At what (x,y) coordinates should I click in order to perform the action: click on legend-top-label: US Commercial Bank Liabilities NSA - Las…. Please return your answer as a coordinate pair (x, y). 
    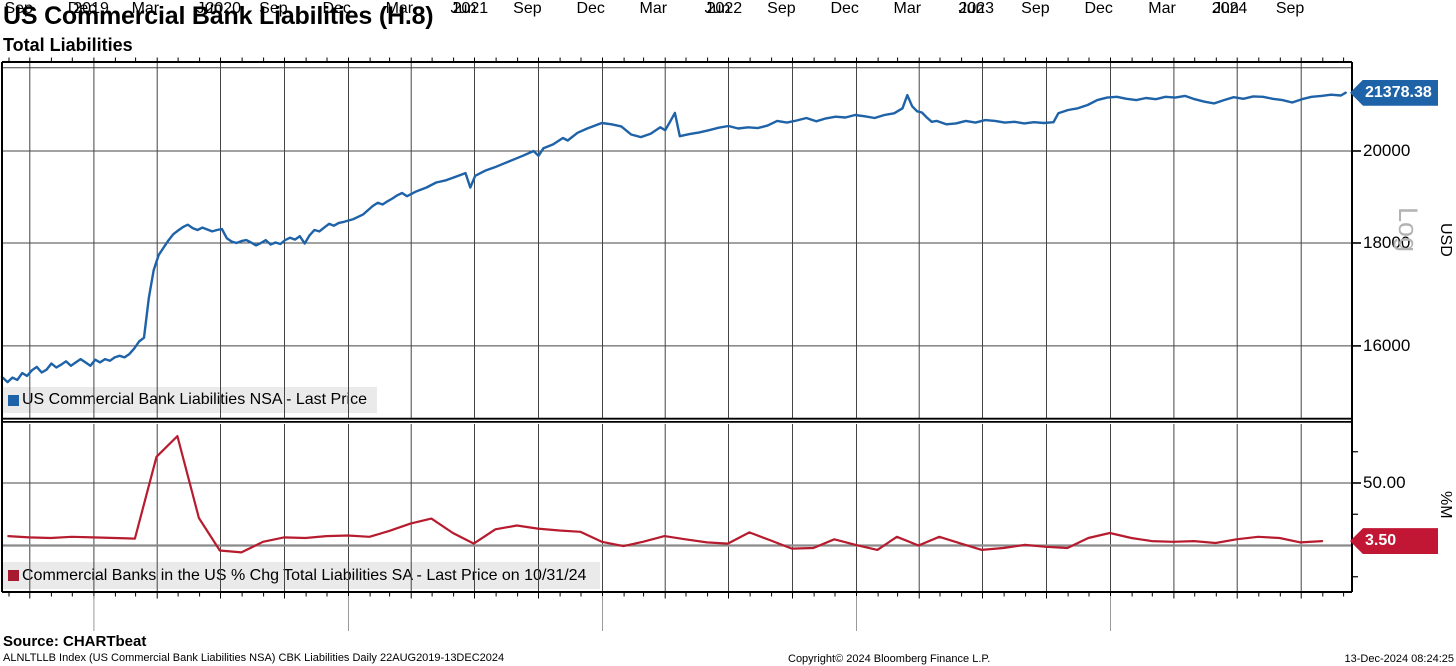
    Looking at the image, I should click on (195, 399).